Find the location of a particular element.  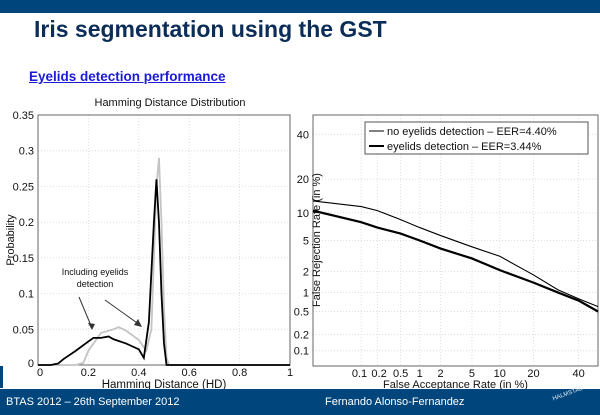

det-legend is located at coordinates (476, 138).